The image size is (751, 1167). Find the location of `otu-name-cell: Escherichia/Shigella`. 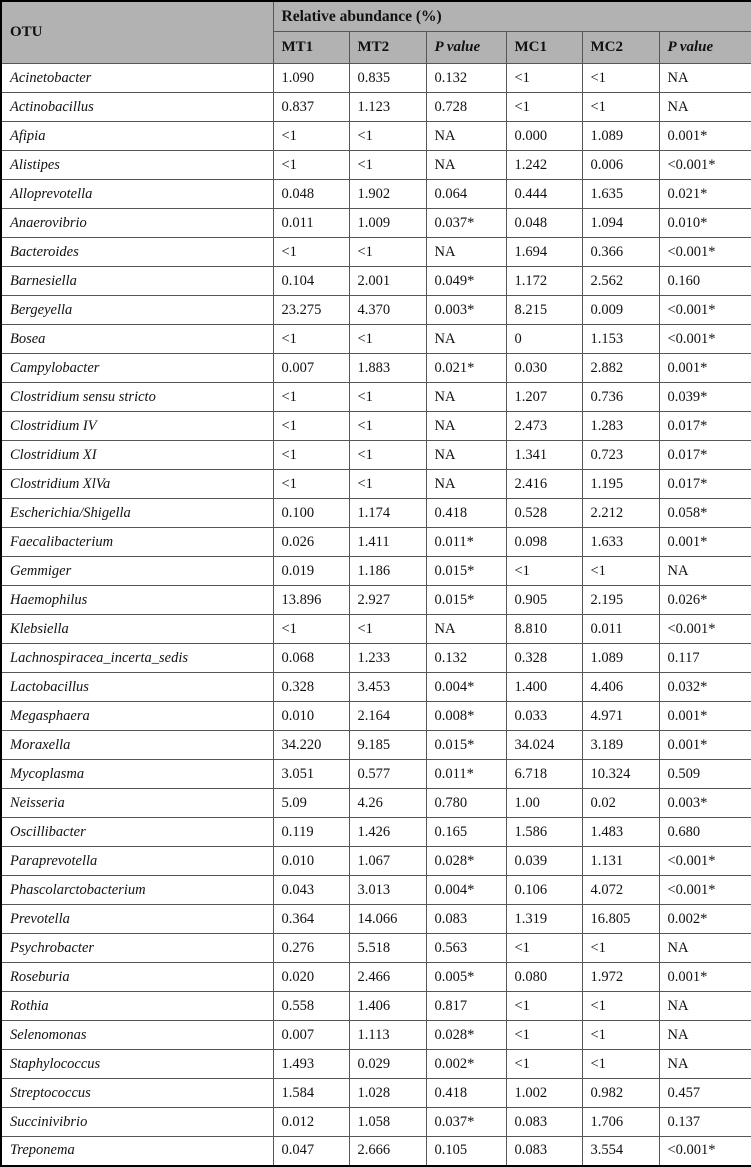

otu-name-cell: Escherichia/Shigella is located at coordinates (137, 513).